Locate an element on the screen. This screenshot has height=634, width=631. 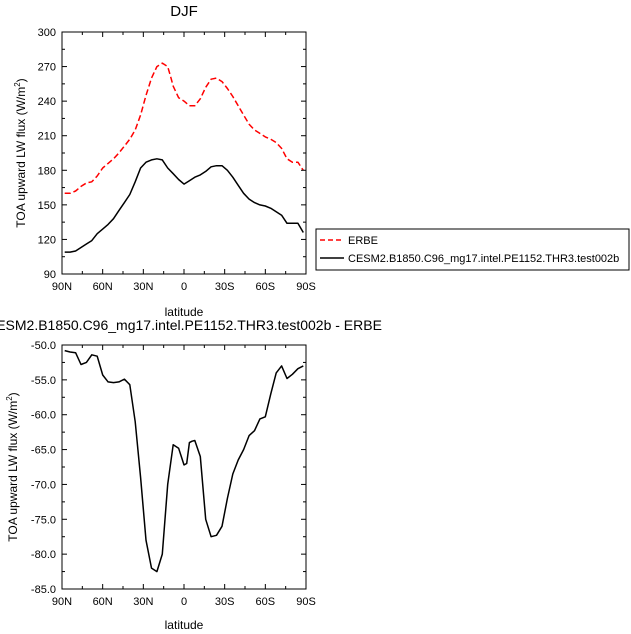
y-tick-label: -65.0 is located at coordinates (43, 451).